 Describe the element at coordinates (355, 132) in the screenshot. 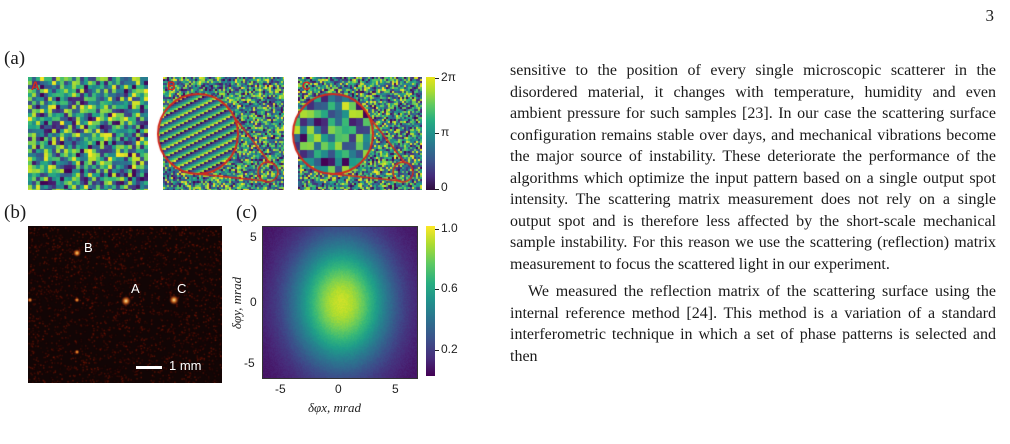

I see `zoom-inset-c` at that location.